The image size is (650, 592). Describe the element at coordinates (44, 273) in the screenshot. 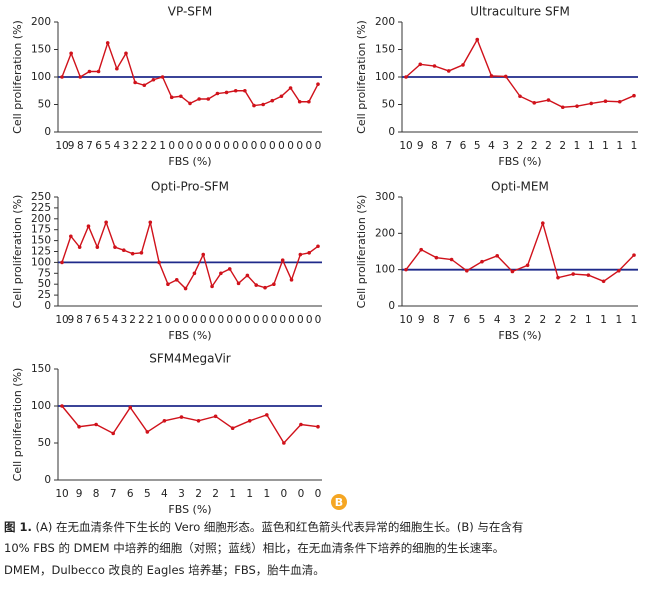

I see `y-tick-label: 75` at that location.